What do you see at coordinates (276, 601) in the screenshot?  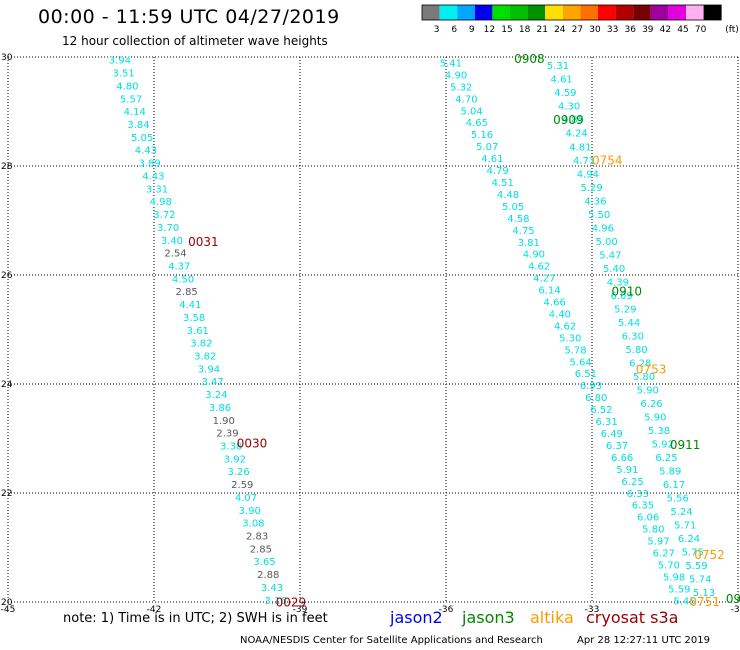 I see `swh-value: 3.16` at bounding box center [276, 601].